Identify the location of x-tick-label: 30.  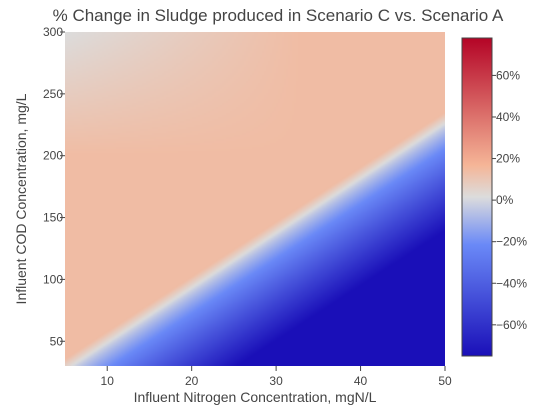
(276, 381).